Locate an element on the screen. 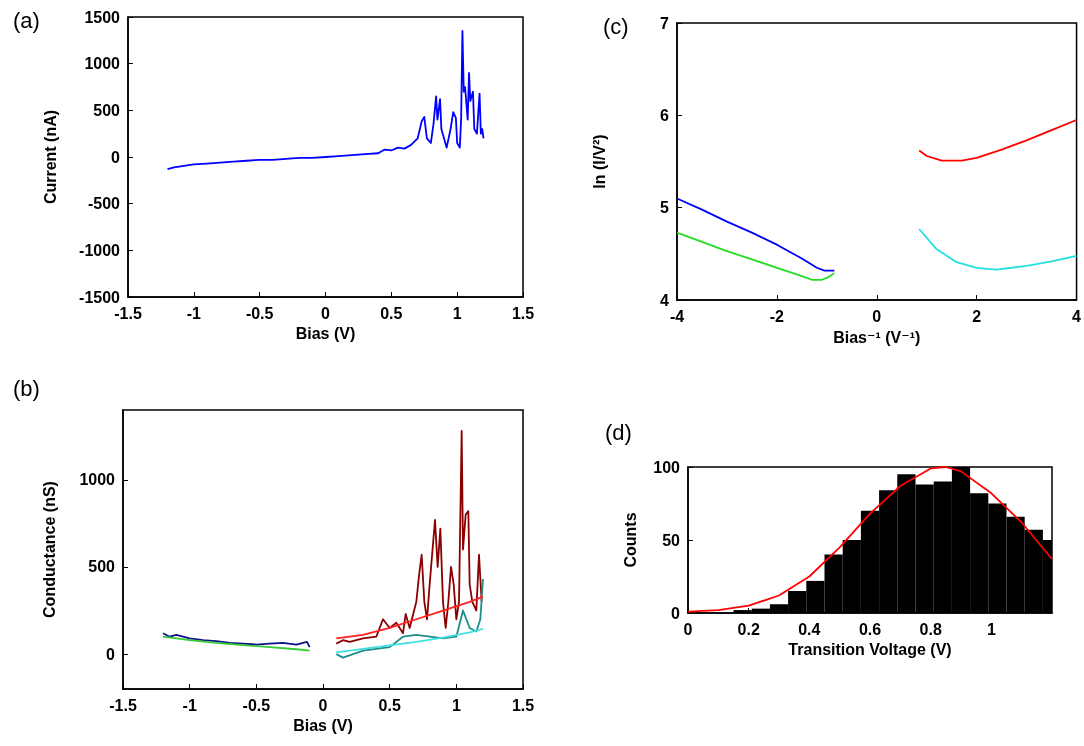  x-tick-label: 4 is located at coordinates (1077, 316).